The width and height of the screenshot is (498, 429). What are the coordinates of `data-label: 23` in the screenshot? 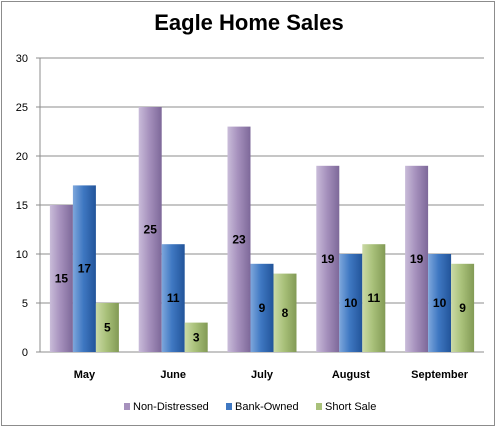 It's located at (239, 239).